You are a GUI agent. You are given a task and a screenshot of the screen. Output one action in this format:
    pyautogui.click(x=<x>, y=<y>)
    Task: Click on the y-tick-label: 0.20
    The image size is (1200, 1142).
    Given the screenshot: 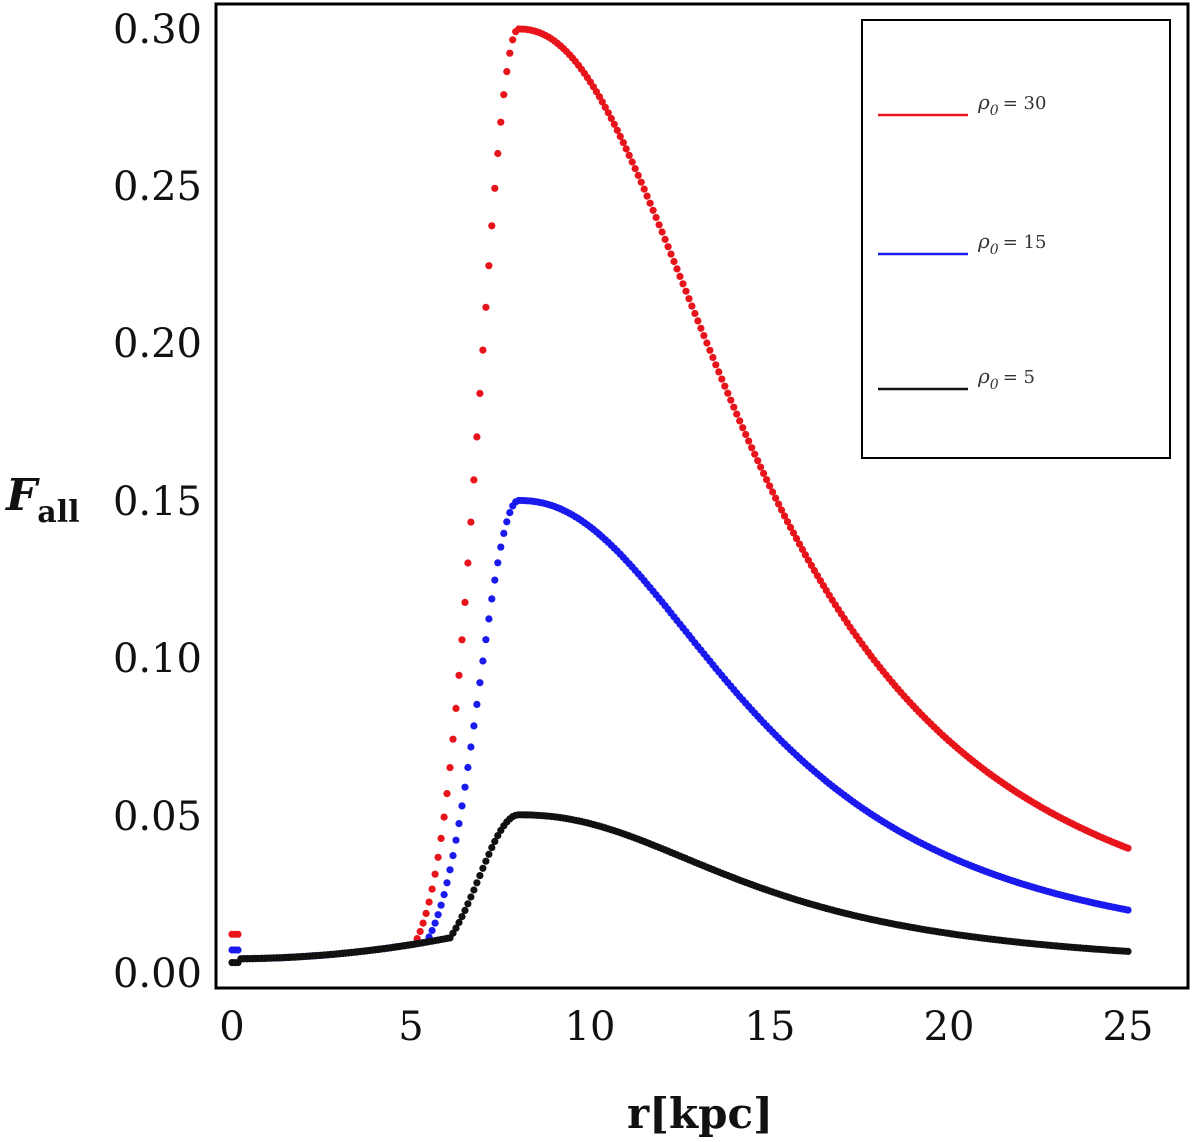 What is the action you would take?
    pyautogui.click(x=157, y=344)
    